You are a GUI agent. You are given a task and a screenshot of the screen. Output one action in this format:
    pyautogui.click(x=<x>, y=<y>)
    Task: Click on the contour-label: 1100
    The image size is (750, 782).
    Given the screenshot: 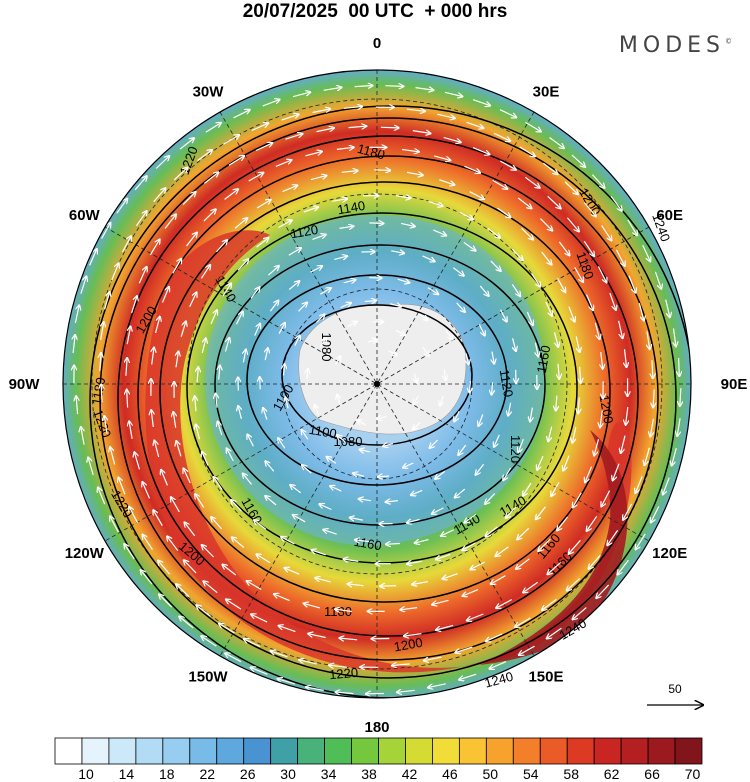 What is the action you would take?
    pyautogui.click(x=323, y=432)
    